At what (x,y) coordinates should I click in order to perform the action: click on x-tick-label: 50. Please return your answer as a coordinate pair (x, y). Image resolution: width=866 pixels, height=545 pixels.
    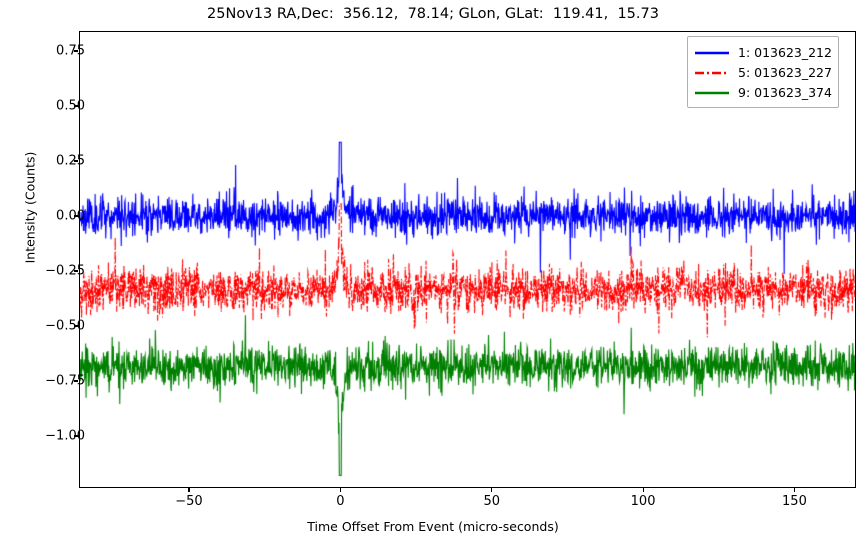
    Looking at the image, I should click on (491, 501).